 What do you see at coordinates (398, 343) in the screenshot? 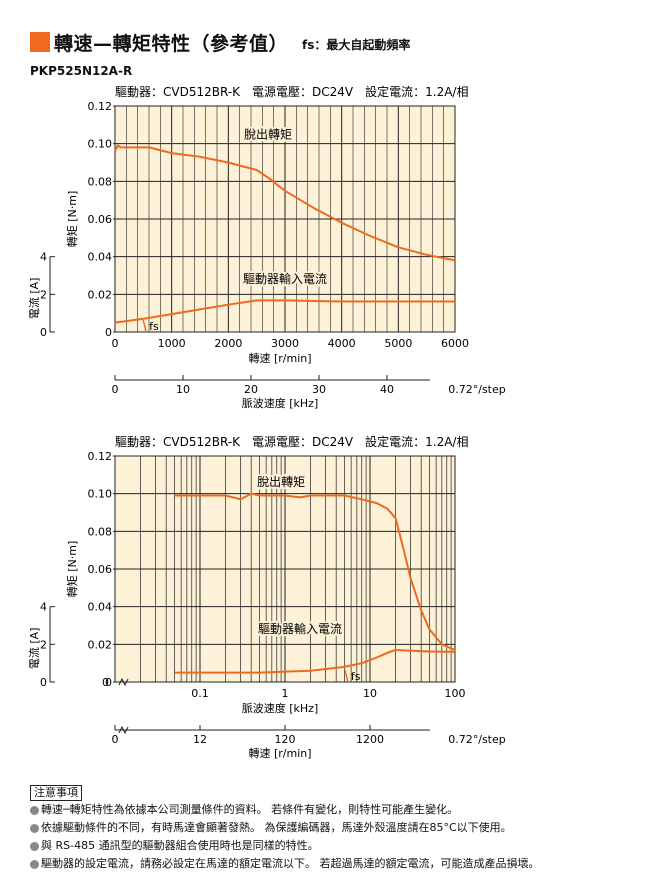
I see `x-tick-label: 5000` at bounding box center [398, 343].